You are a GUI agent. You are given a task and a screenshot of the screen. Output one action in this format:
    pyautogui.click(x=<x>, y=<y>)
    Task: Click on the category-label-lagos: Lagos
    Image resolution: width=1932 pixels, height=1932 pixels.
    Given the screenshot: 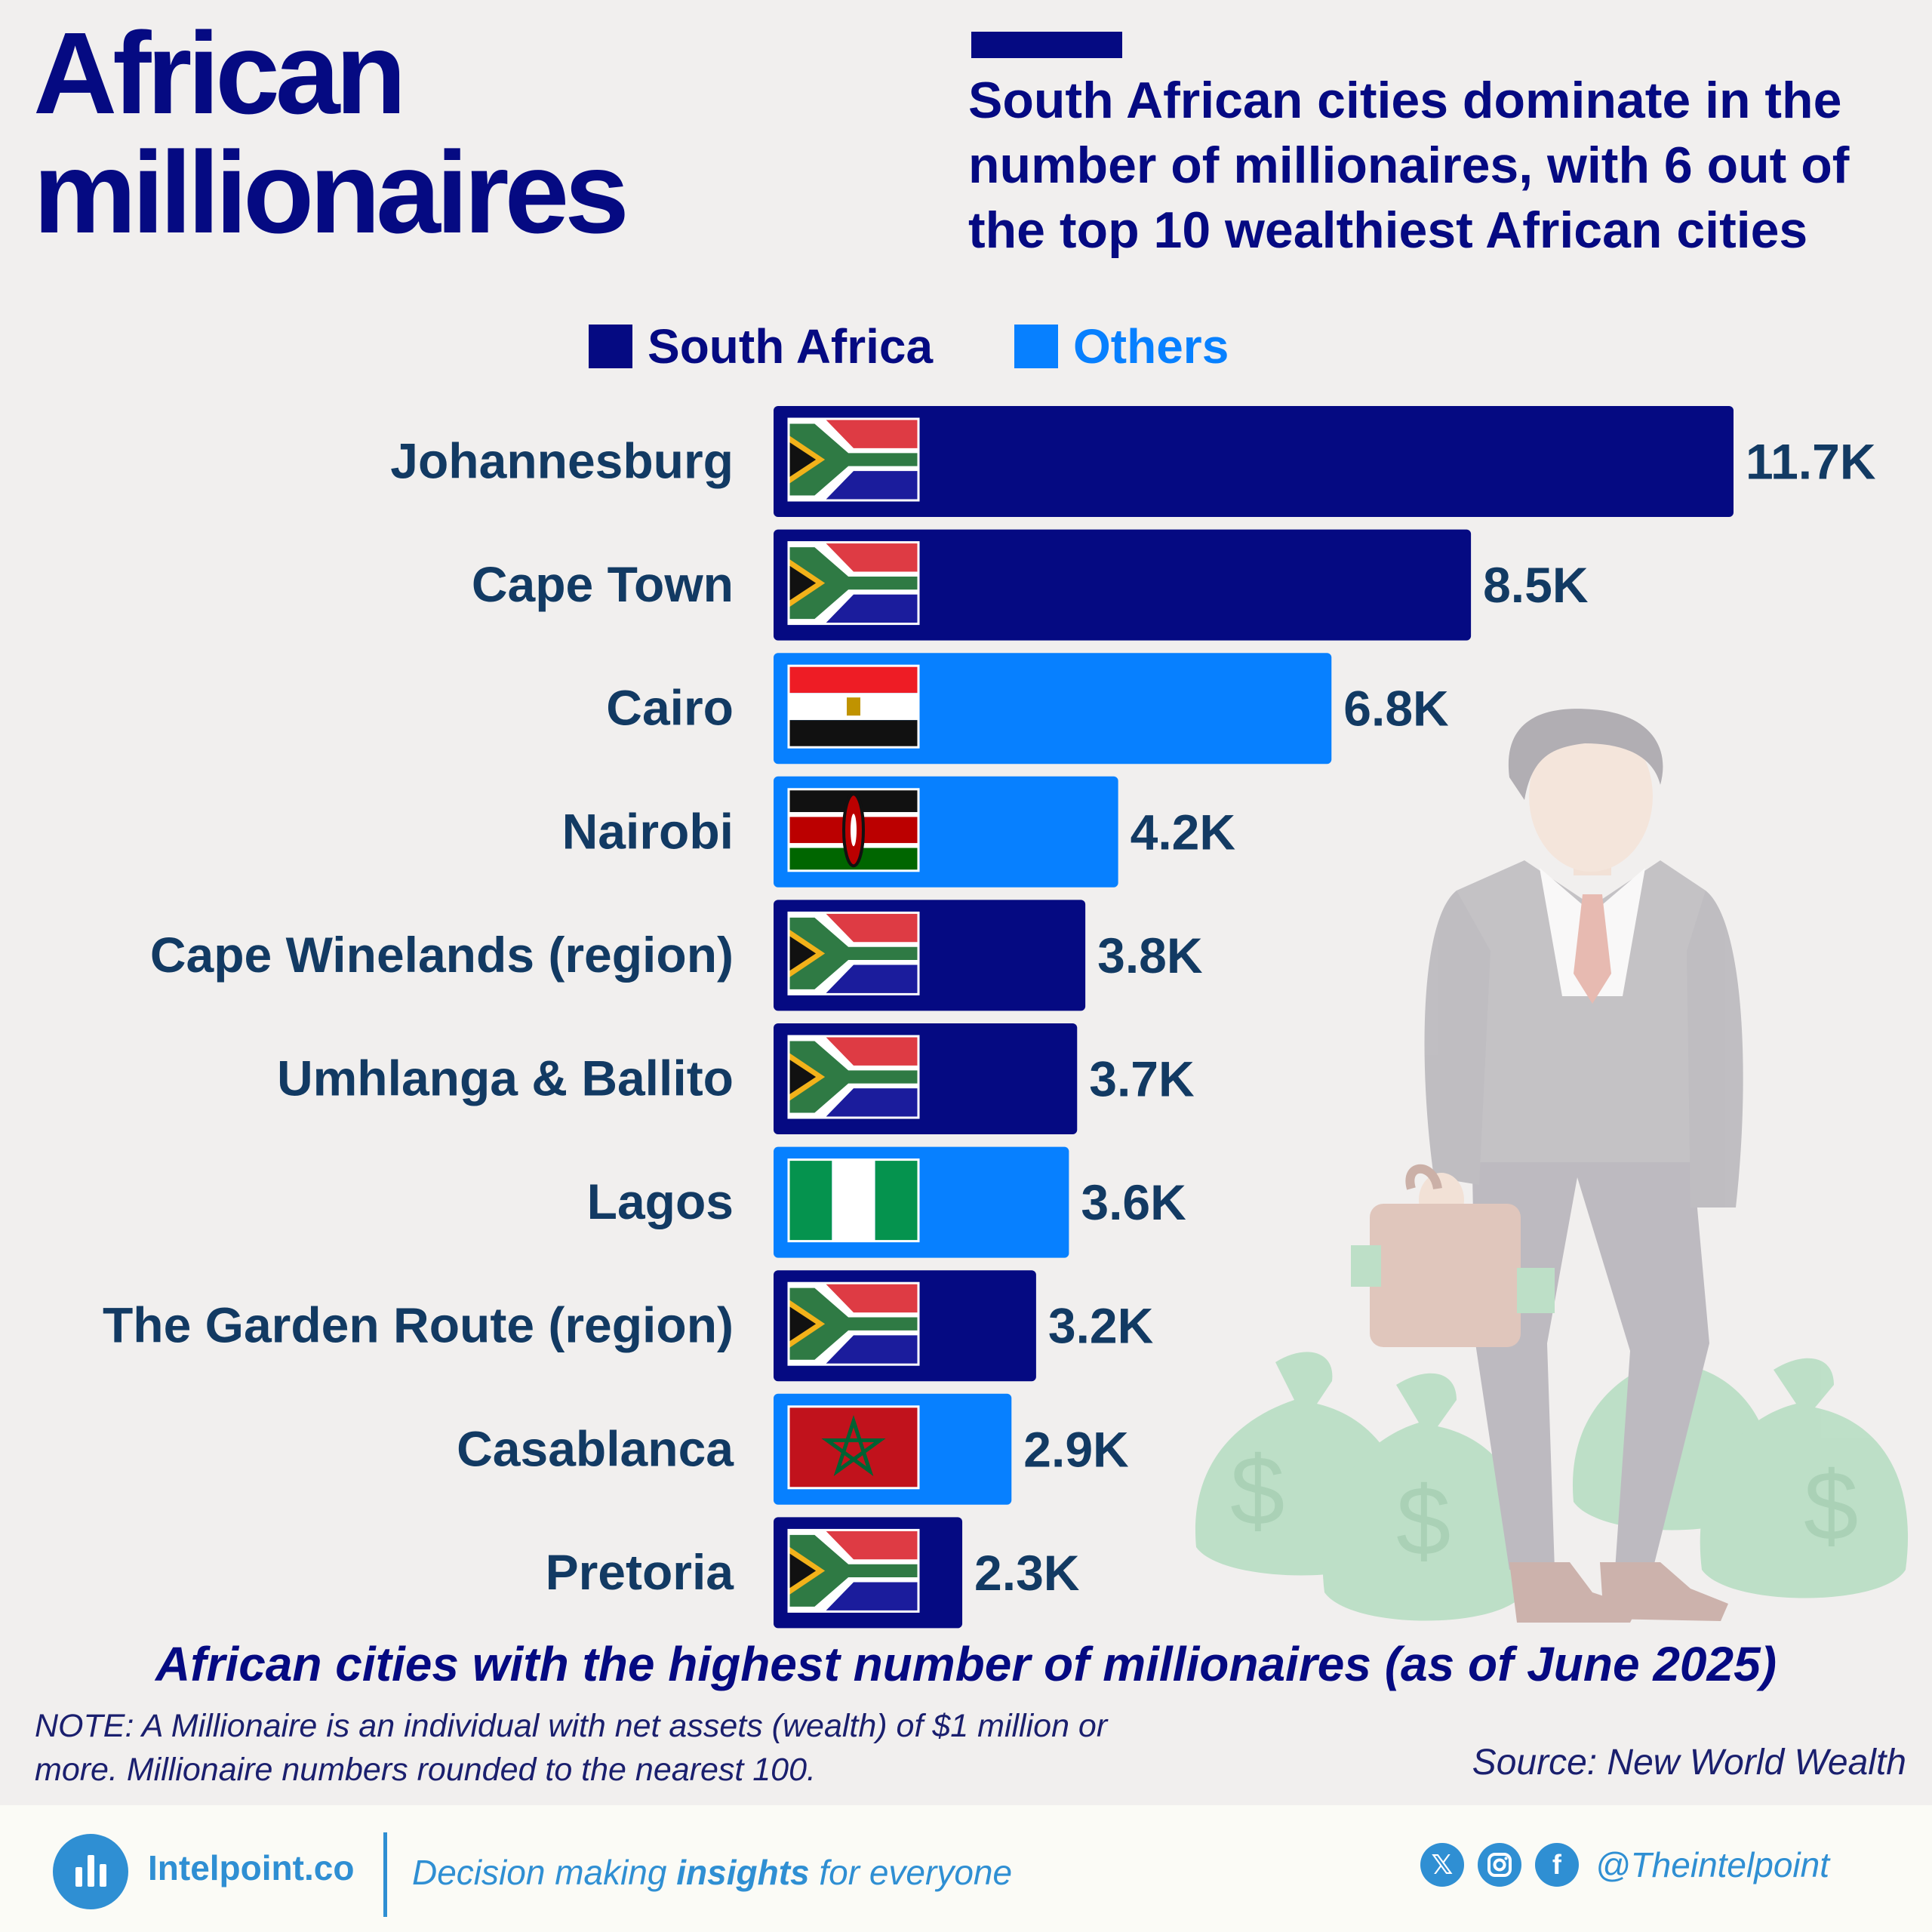 What is the action you would take?
    pyautogui.click(x=660, y=1201)
    